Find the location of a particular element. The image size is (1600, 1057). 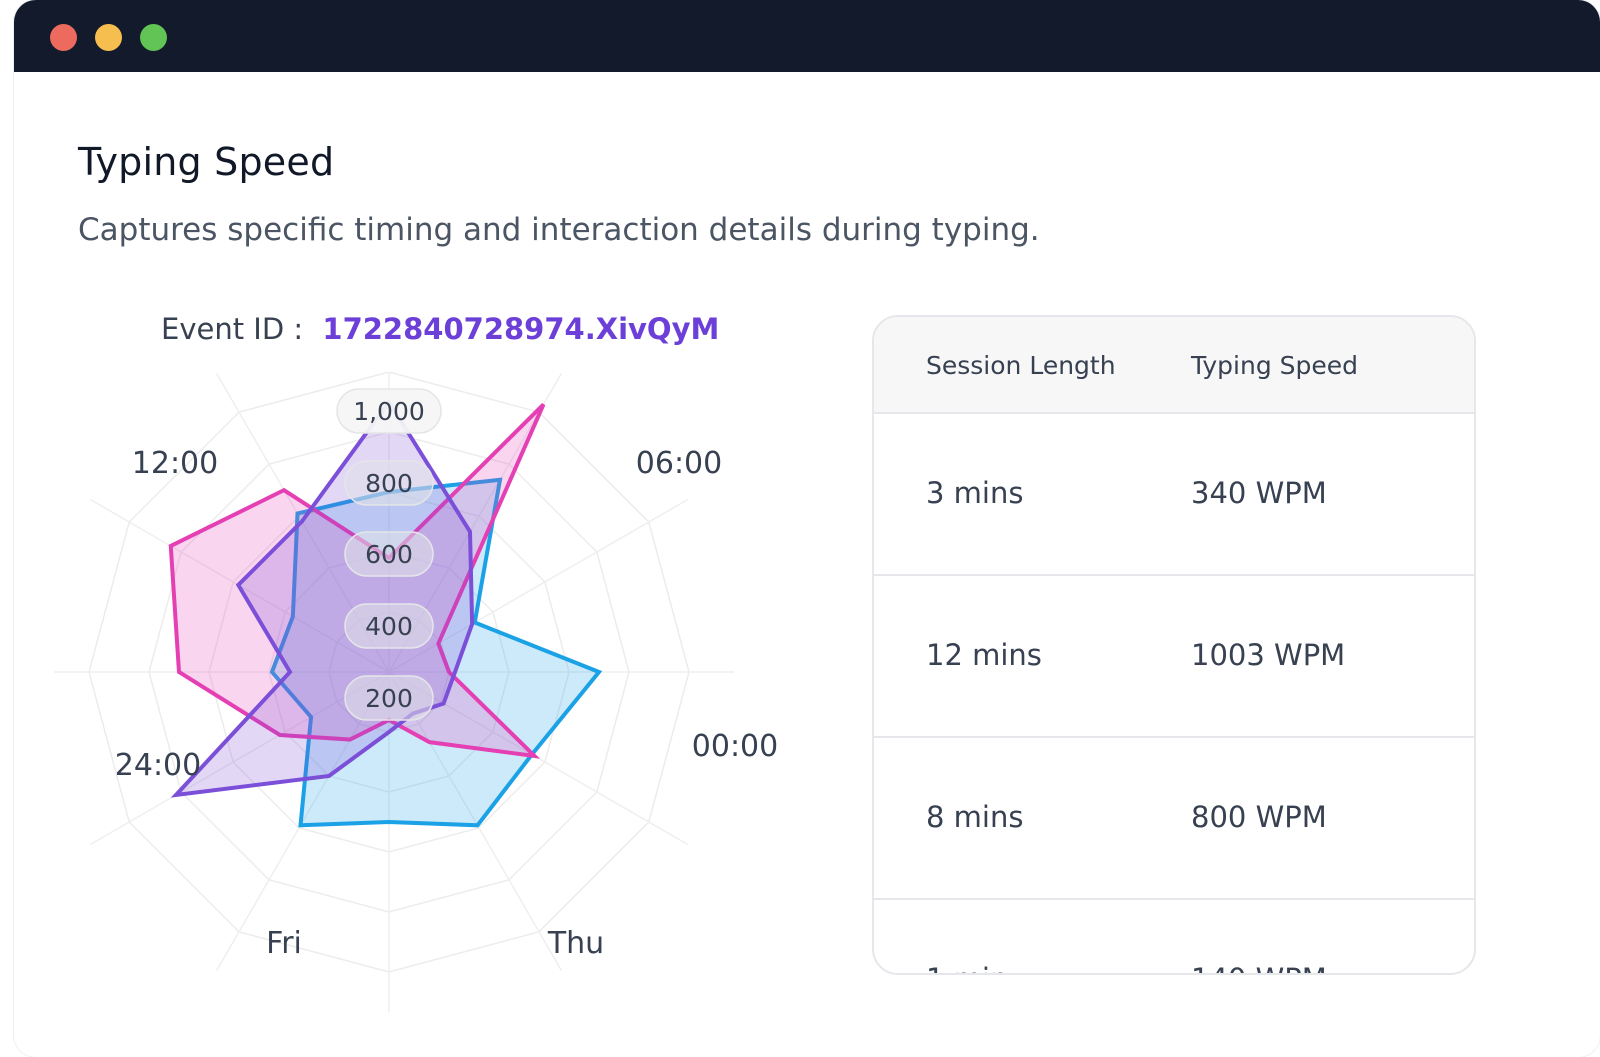

table-row: 8 mins 800 WPM is located at coordinates (1174, 819).